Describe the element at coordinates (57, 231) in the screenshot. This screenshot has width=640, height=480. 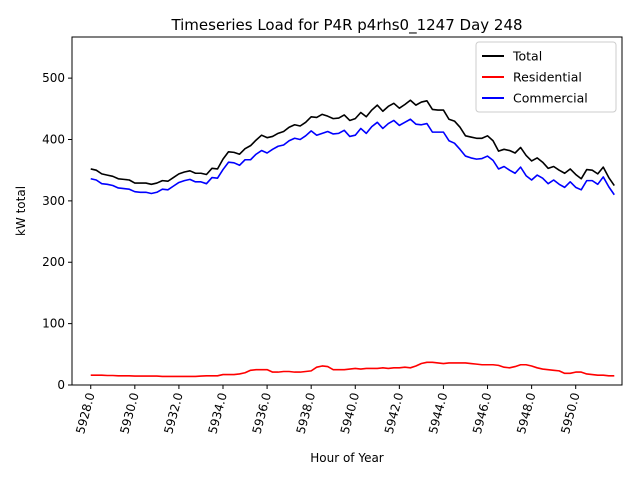
I see `y-axis: 0 100 200 300 400 500` at that location.